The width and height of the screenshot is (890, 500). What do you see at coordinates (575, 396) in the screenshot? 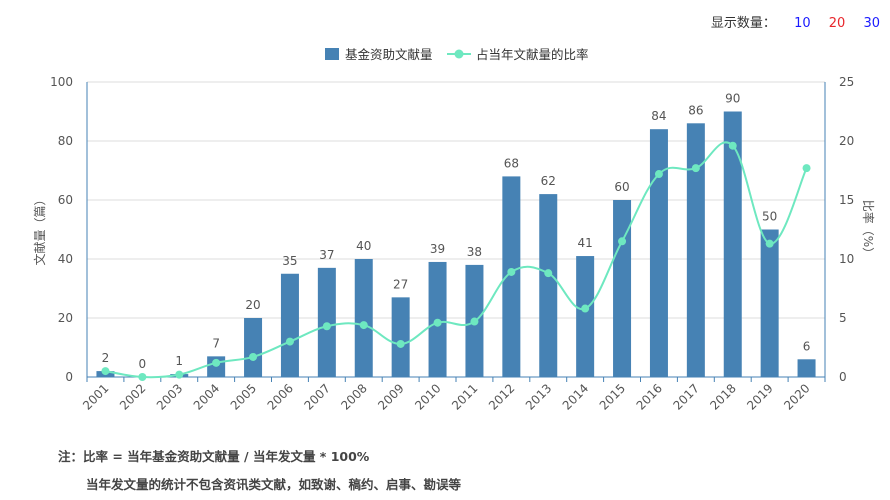
I see `x-tick-label: 2014` at bounding box center [575, 396].